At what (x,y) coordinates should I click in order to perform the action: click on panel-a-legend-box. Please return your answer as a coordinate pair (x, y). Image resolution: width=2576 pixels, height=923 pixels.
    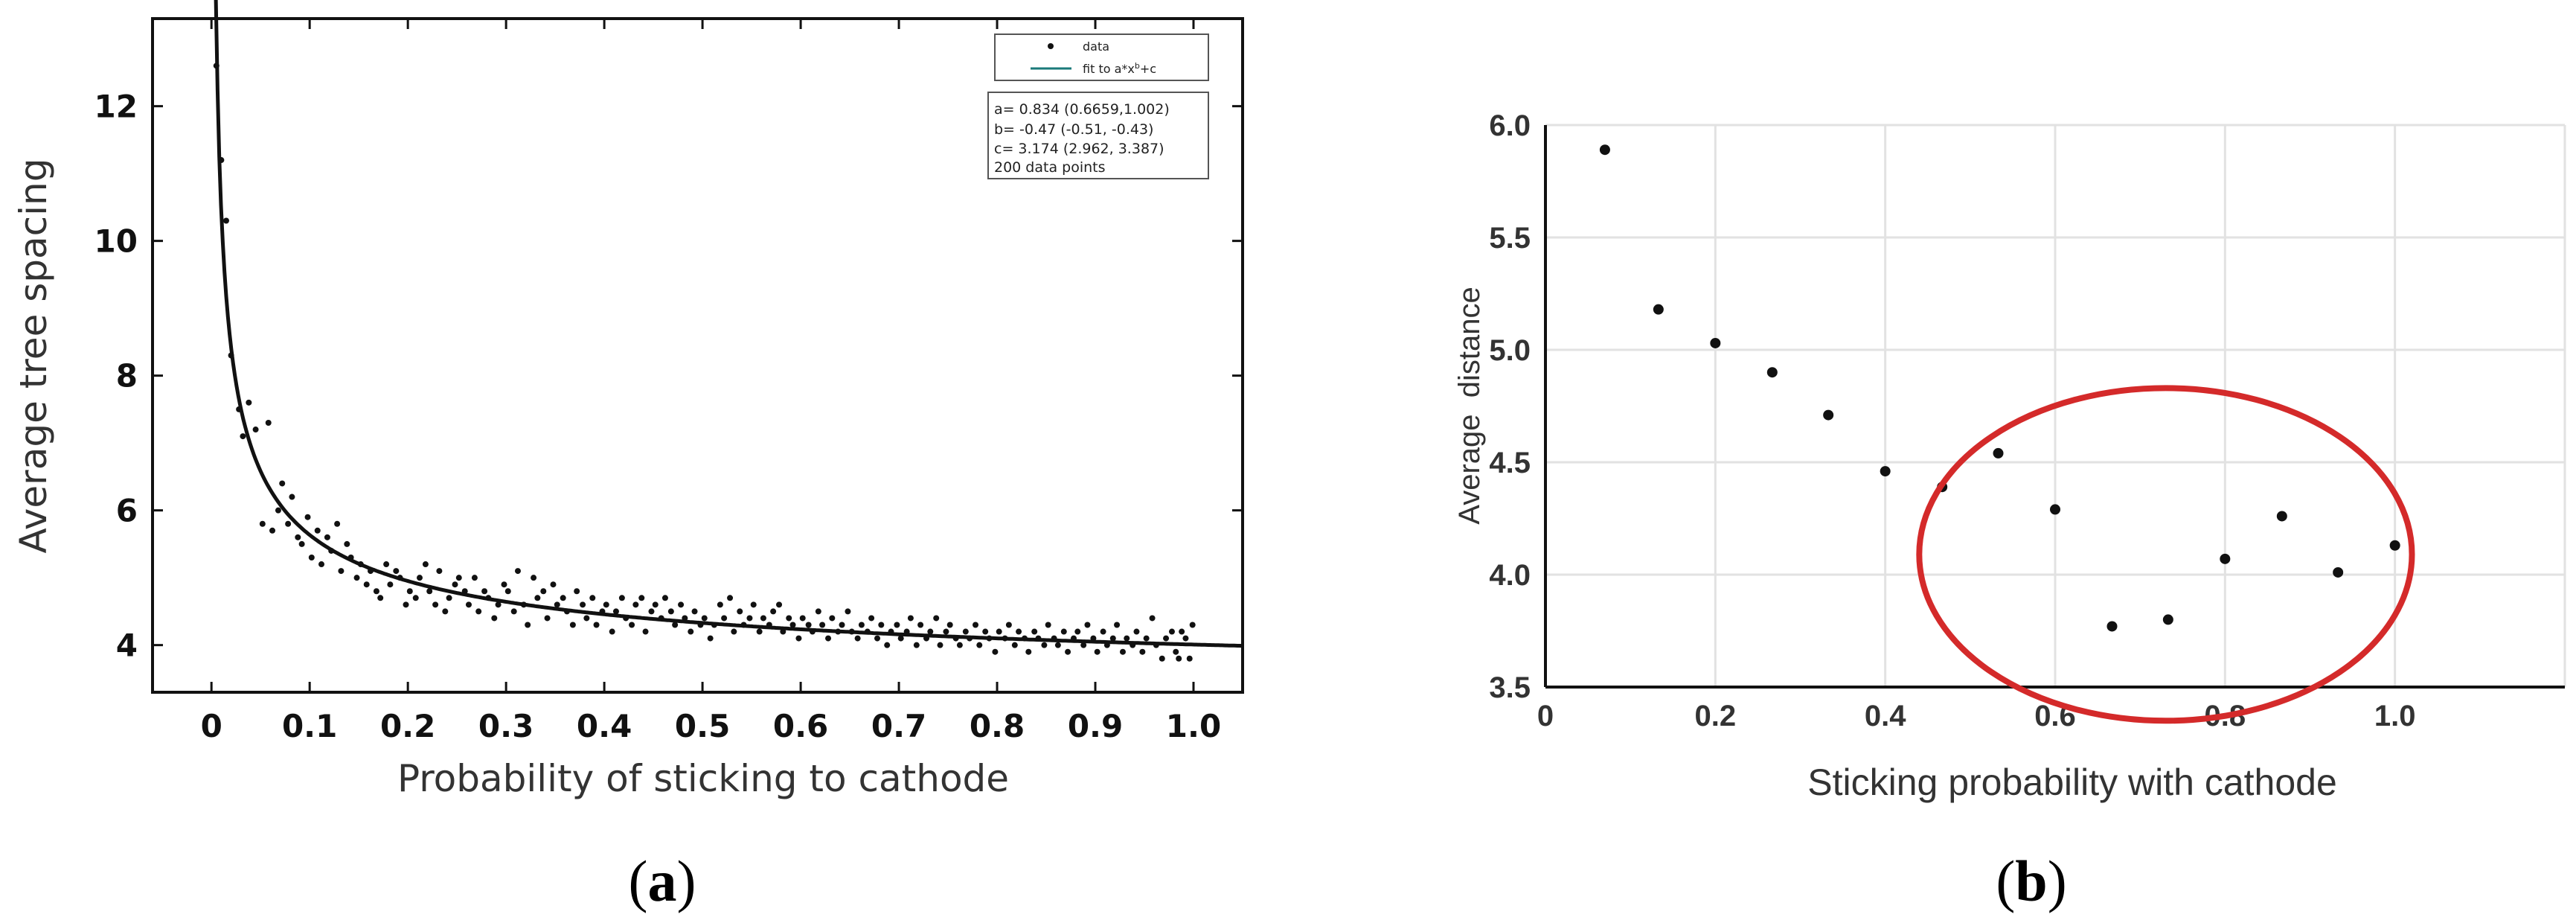
    Looking at the image, I should click on (1101, 57).